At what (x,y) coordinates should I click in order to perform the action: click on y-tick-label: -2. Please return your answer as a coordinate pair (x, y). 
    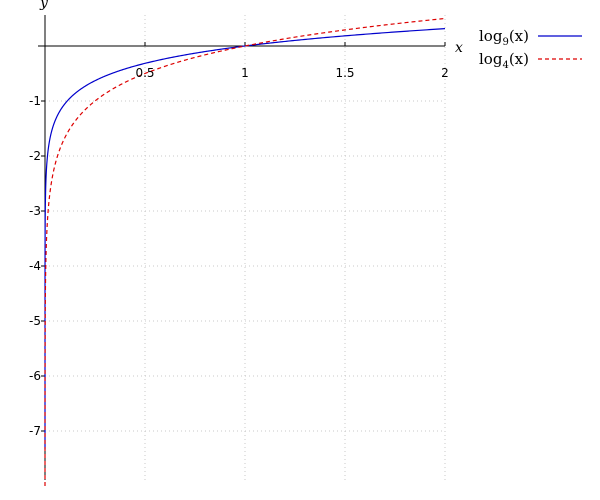
    Looking at the image, I should click on (35, 156).